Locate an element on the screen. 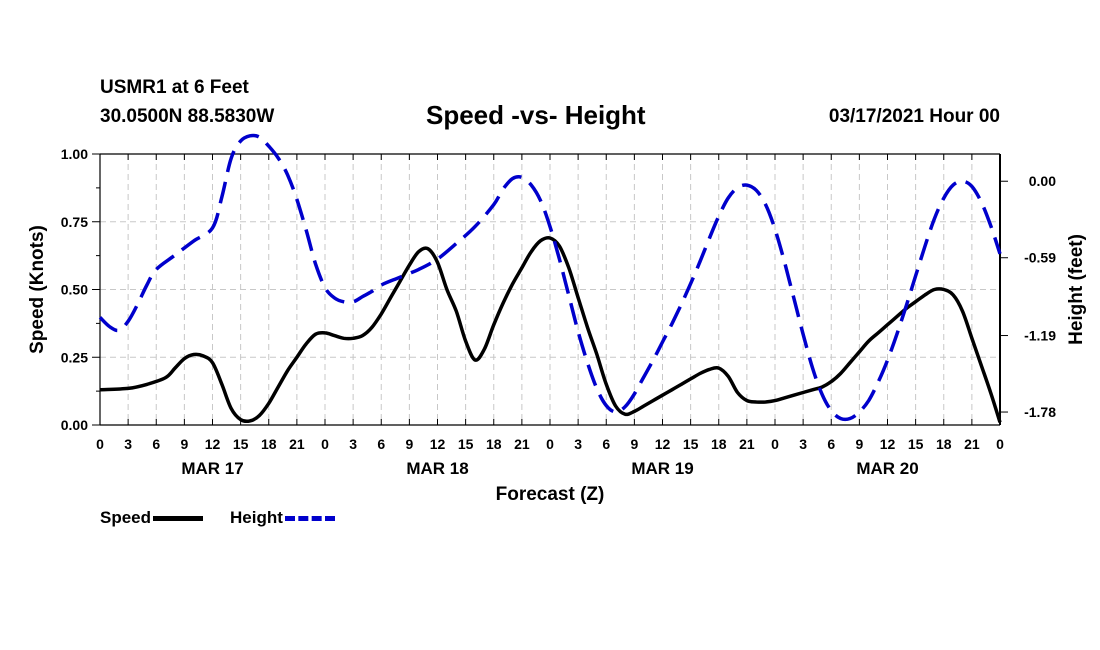 Image resolution: width=1100 pixels, height=650 pixels. x-axis-title: Forecast (Z) is located at coordinates (550, 494).